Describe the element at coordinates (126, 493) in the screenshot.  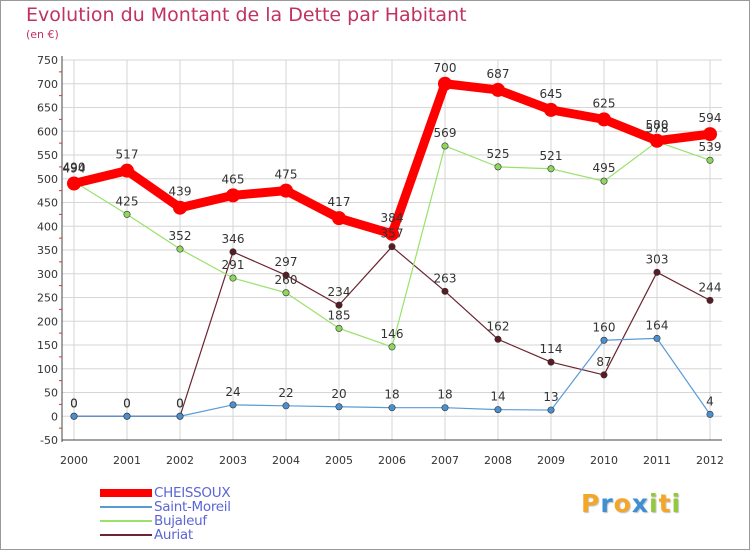
I see `legend-swatch-cheissoux` at that location.